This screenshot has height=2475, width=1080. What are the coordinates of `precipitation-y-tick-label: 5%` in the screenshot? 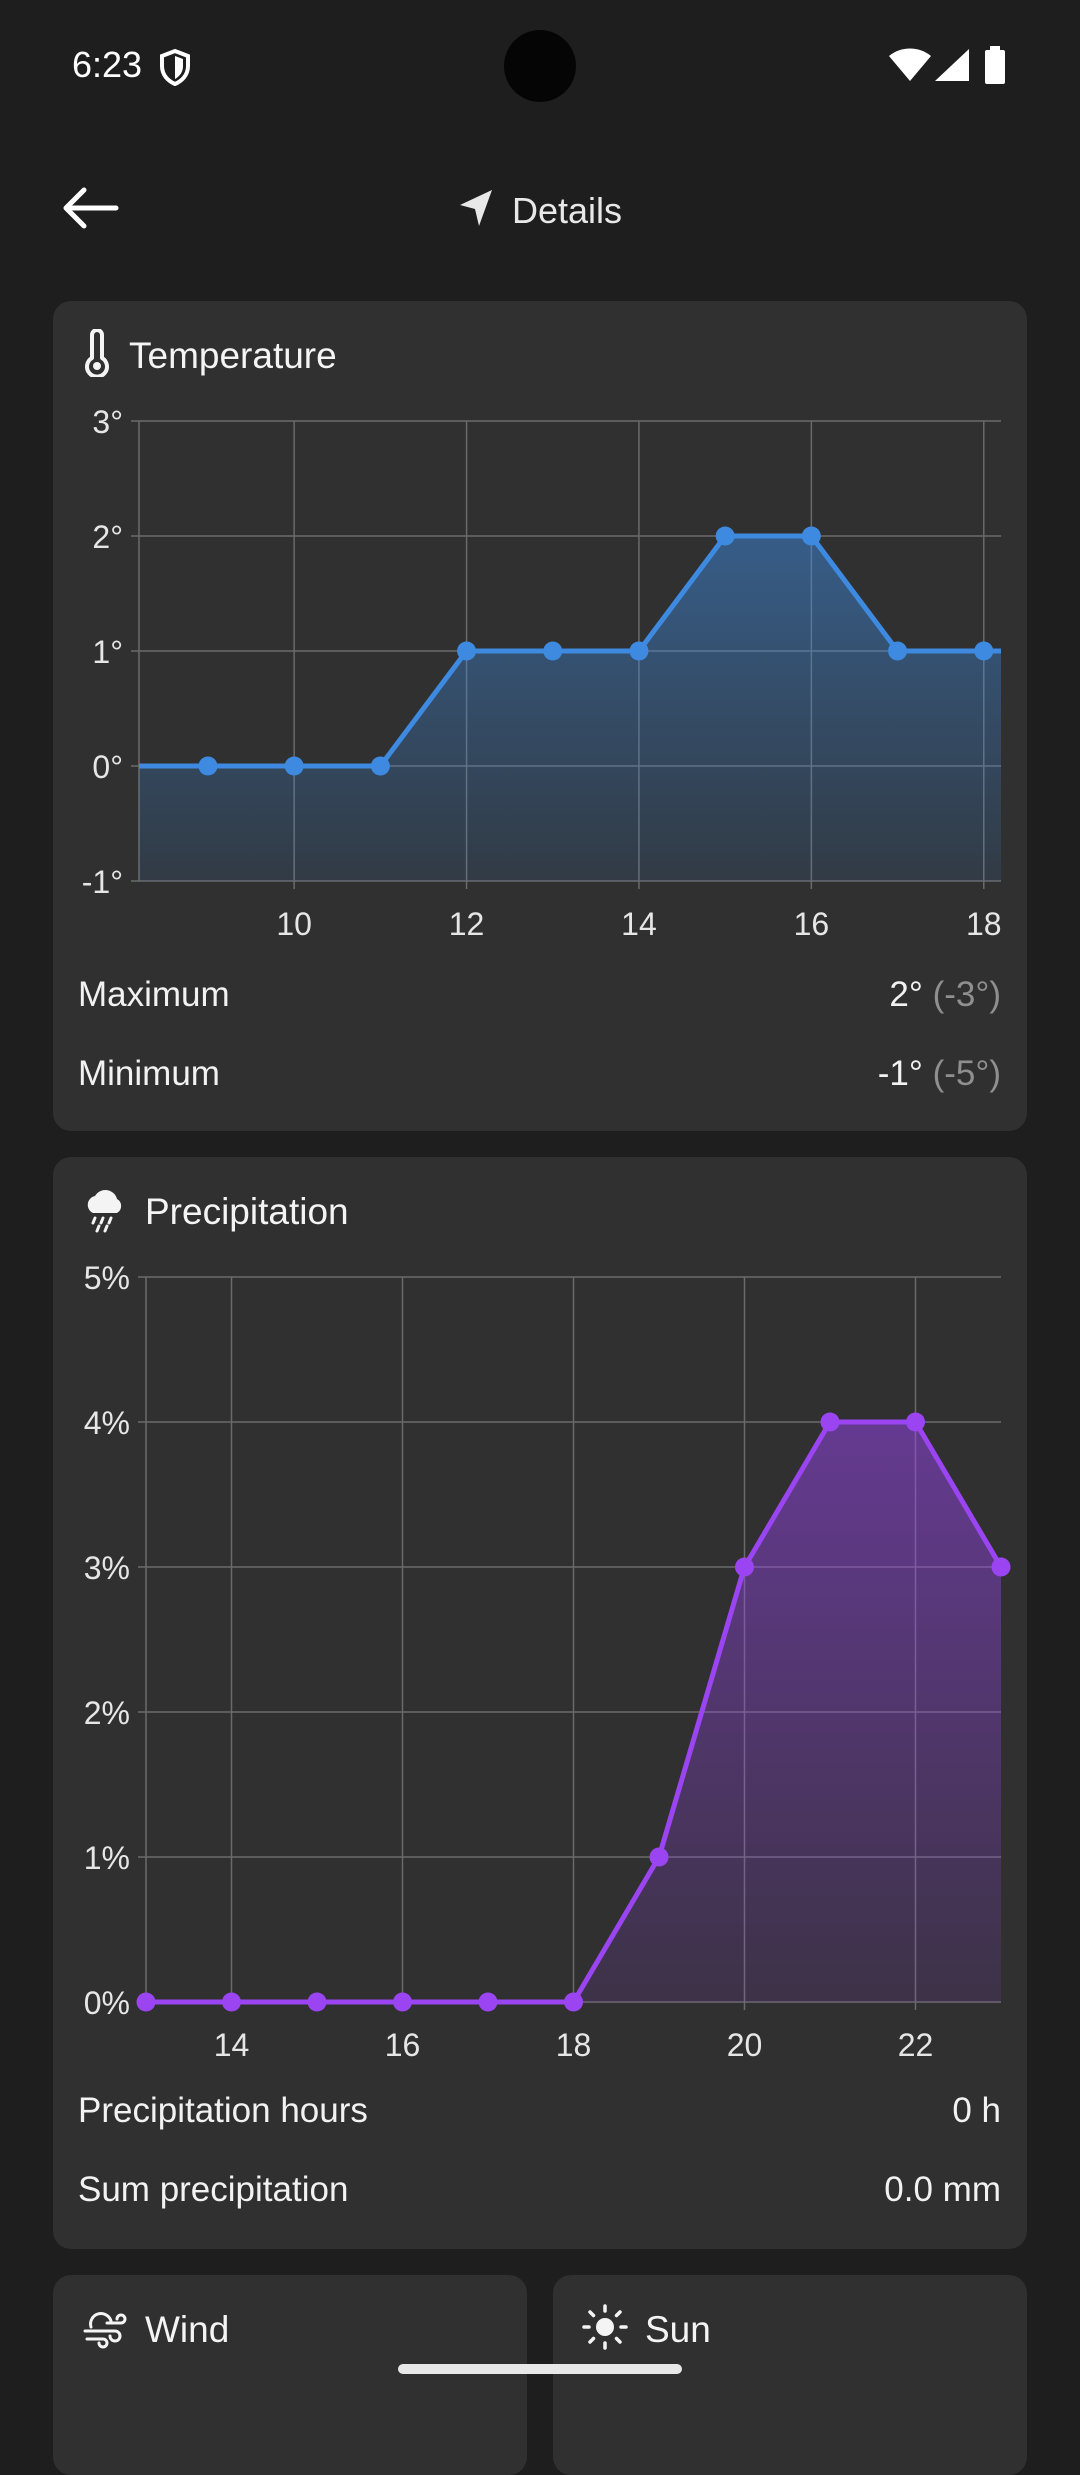 It's located at (107, 1278).